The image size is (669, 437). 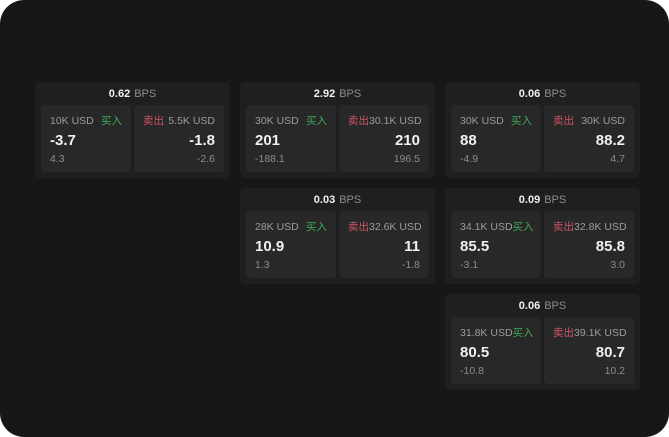 What do you see at coordinates (529, 305) in the screenshot?
I see `bps-value: 0.06` at bounding box center [529, 305].